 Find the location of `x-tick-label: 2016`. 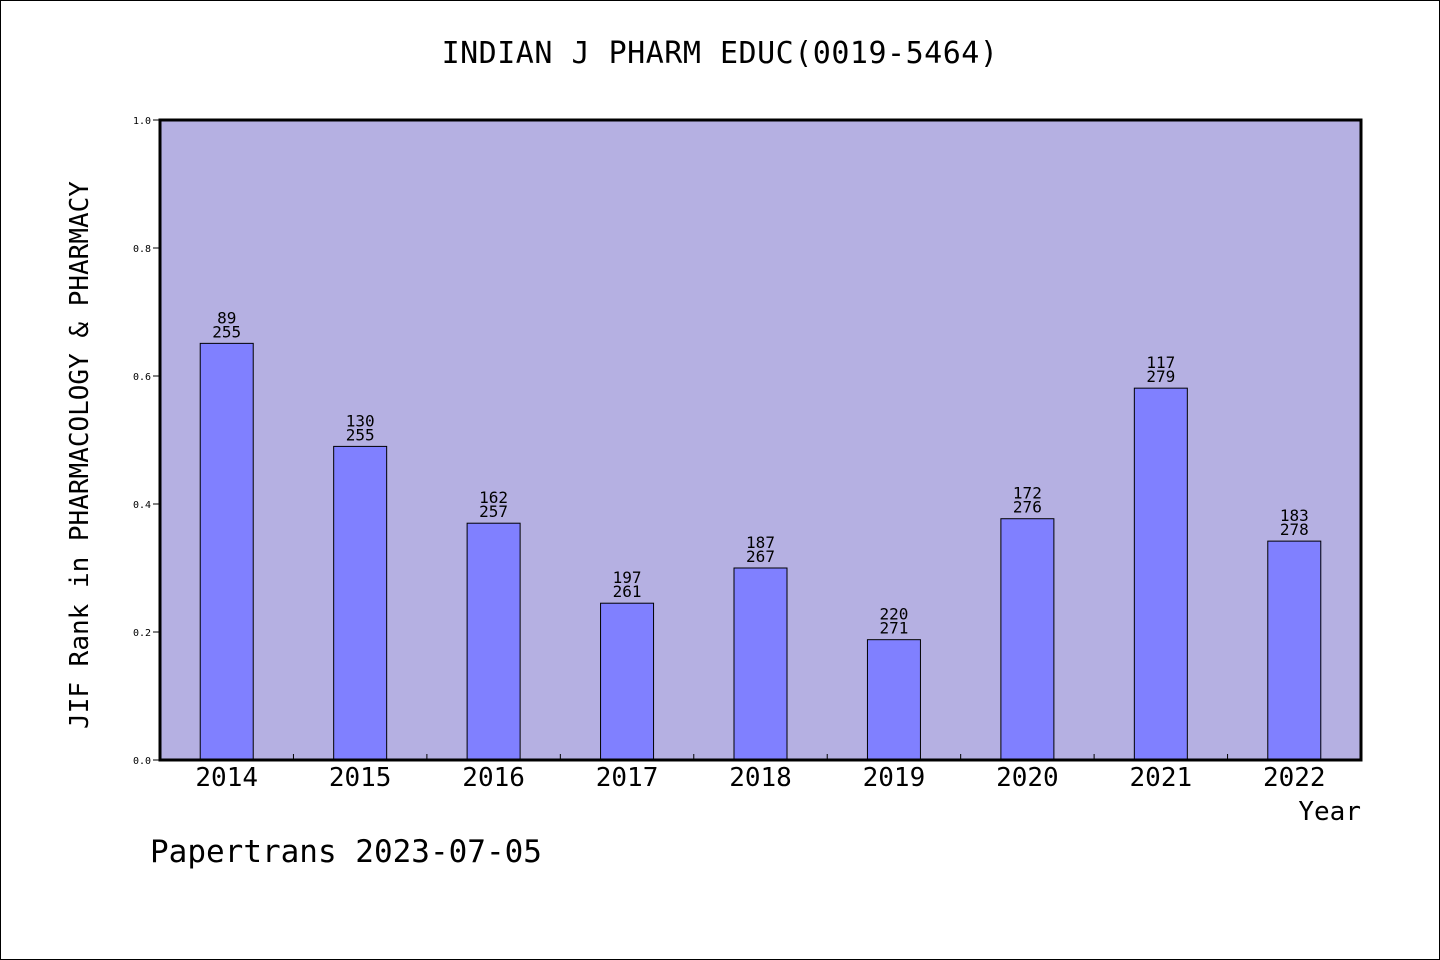

x-tick-label: 2016 is located at coordinates (493, 778).